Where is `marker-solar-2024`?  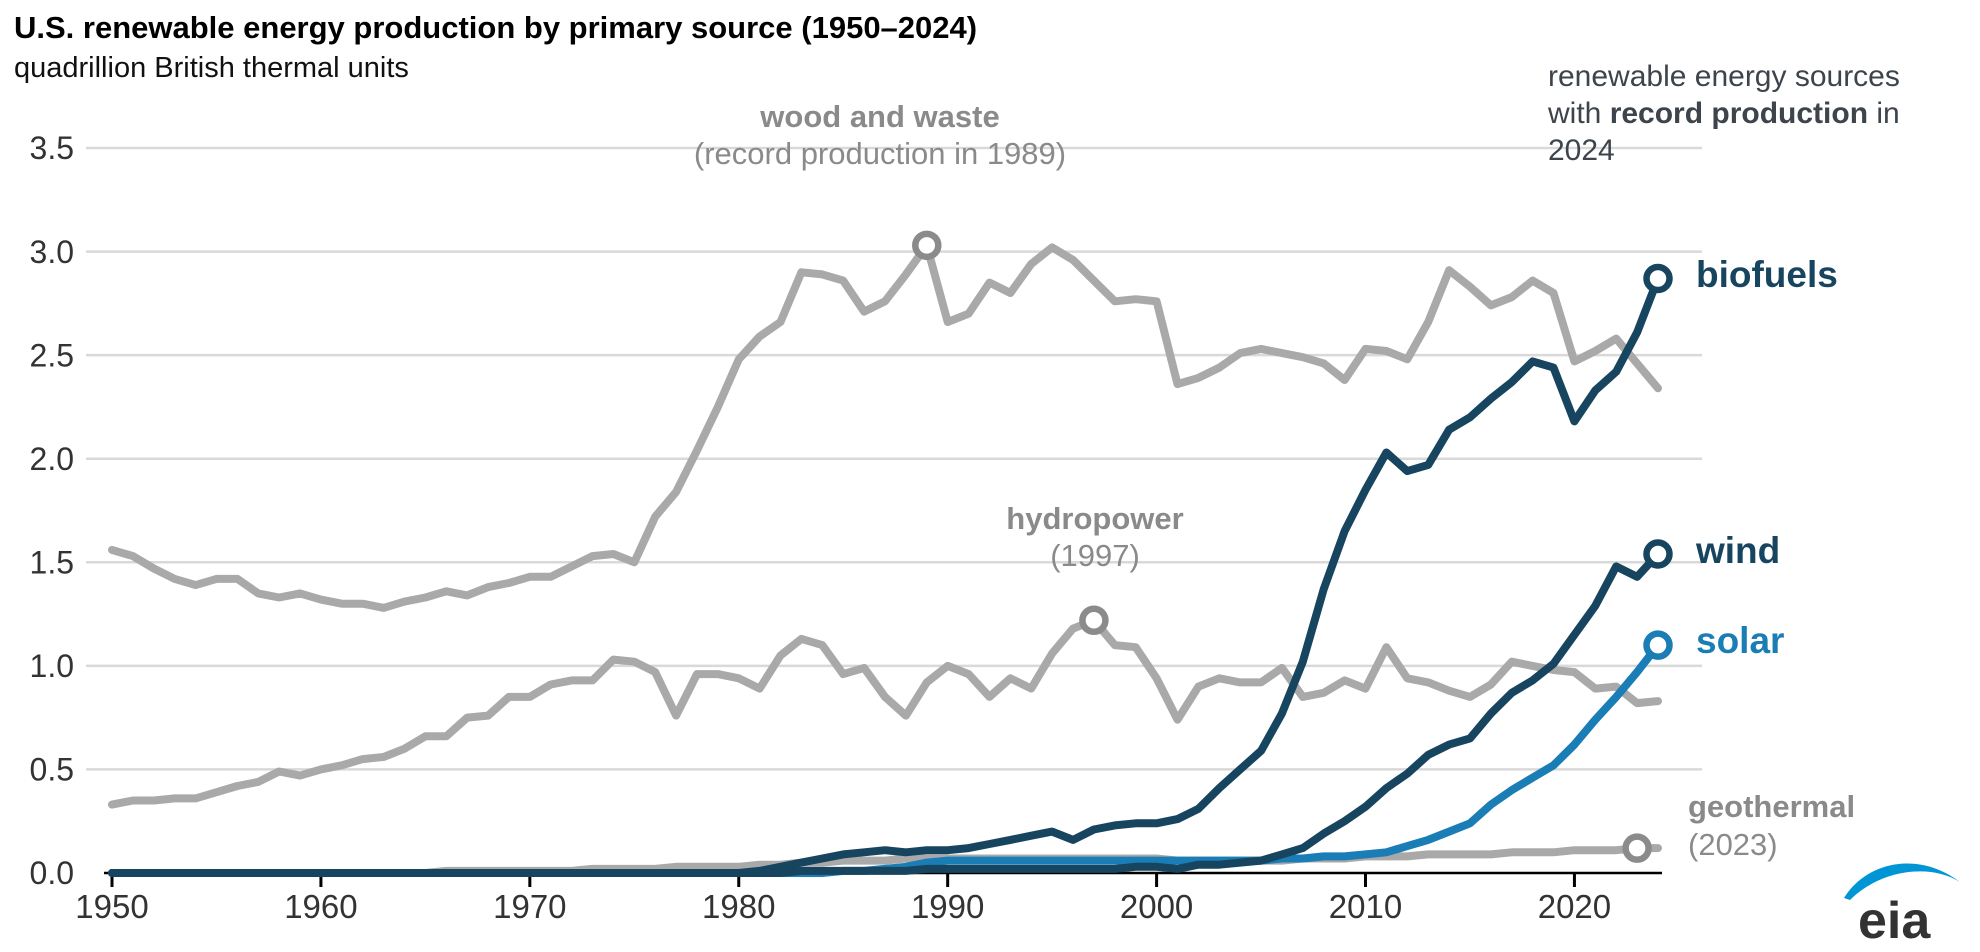
marker-solar-2024 is located at coordinates (1658, 645).